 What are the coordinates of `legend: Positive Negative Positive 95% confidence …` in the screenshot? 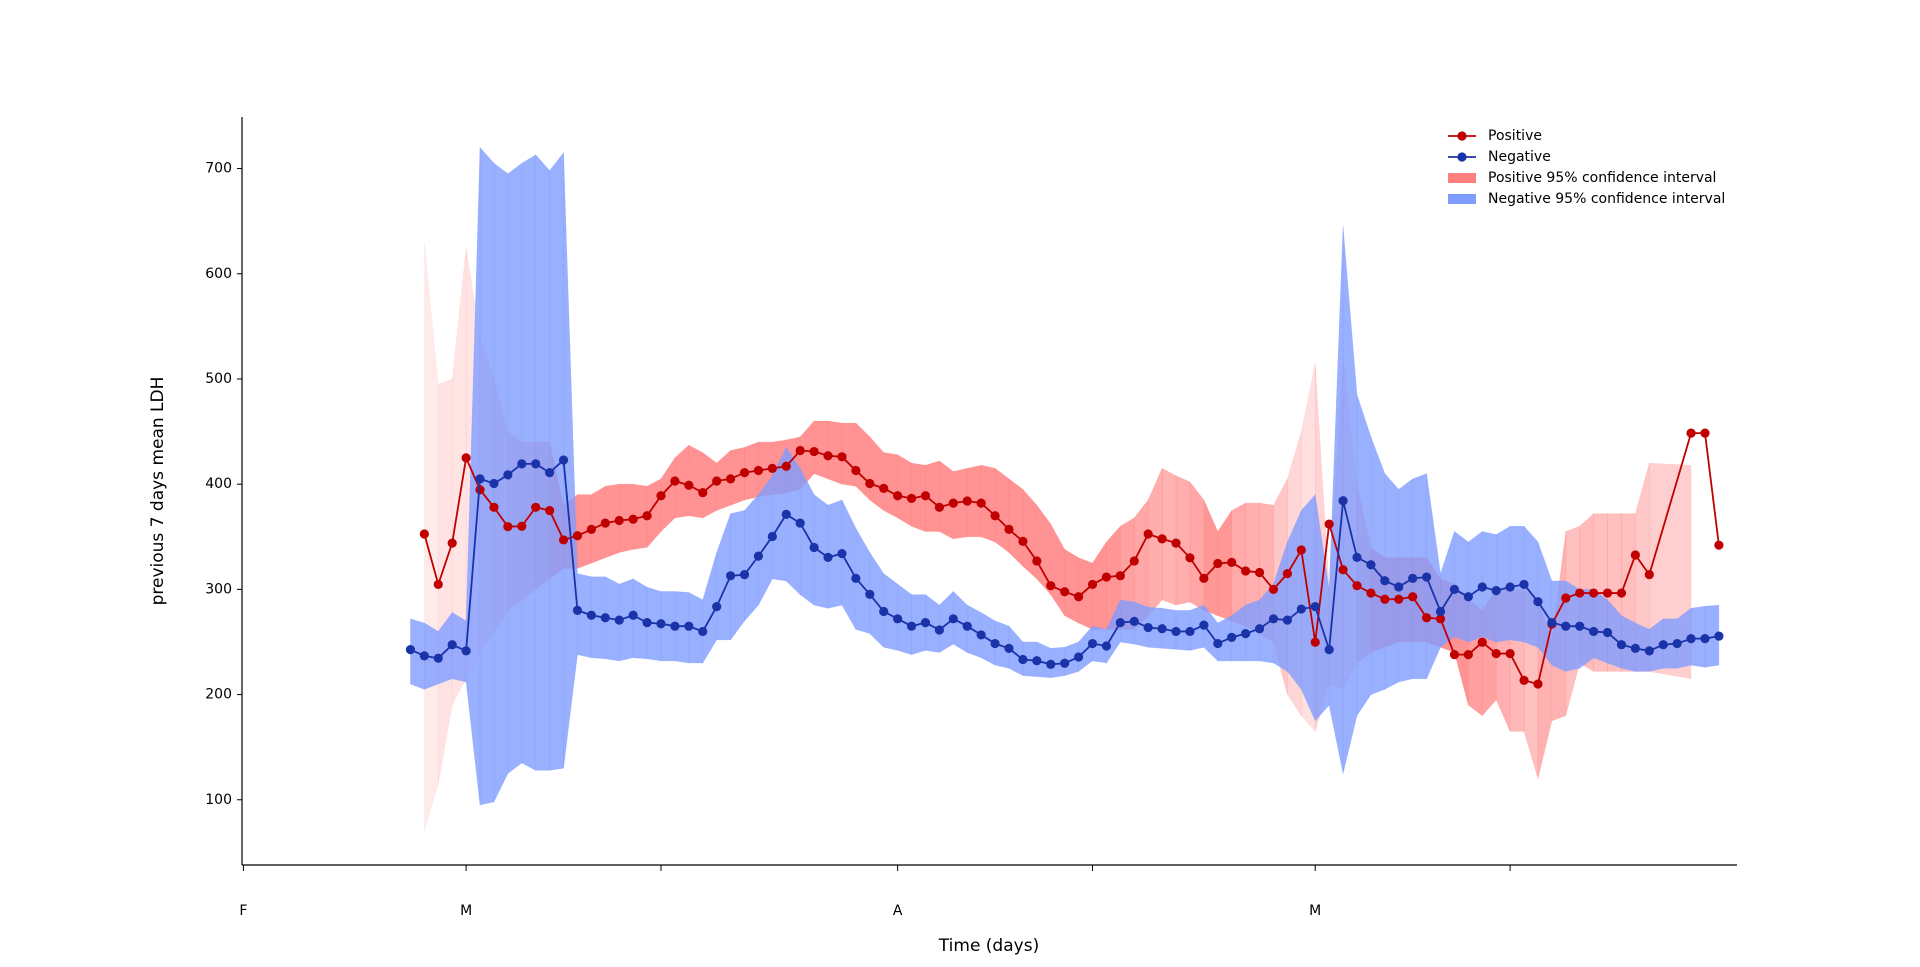 It's located at (1586, 167).